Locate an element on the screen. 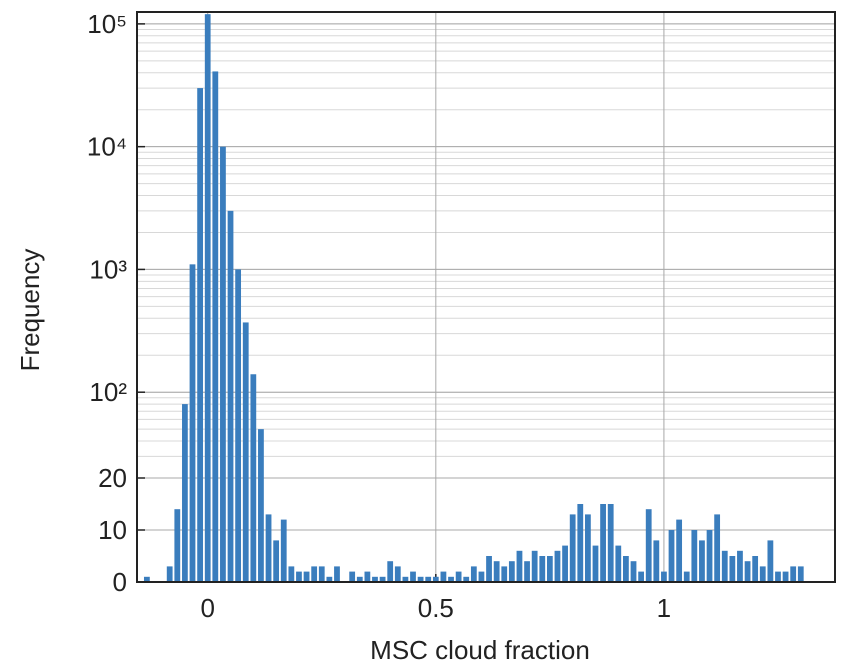 The height and width of the screenshot is (670, 849). y-tick-label: 10³ is located at coordinates (108, 269).